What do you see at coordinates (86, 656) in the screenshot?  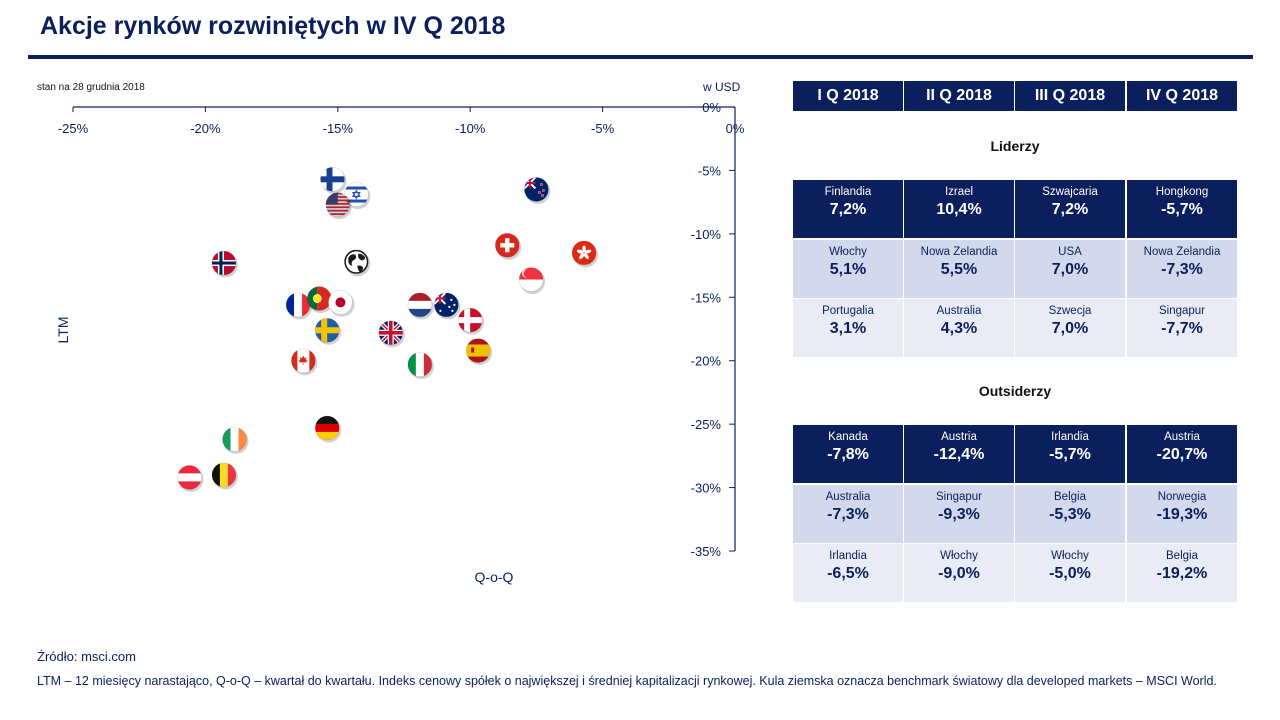 I see `source-note: Źródło: msci.com` at bounding box center [86, 656].